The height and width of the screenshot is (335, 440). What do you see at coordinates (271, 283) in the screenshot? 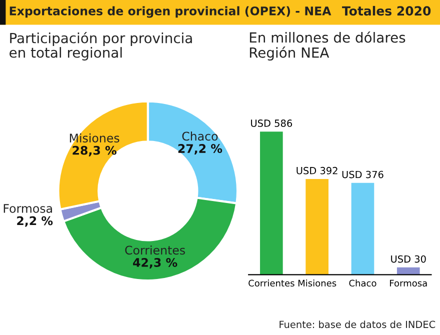
I see `x-tick-label: Corrientes` at bounding box center [271, 283].